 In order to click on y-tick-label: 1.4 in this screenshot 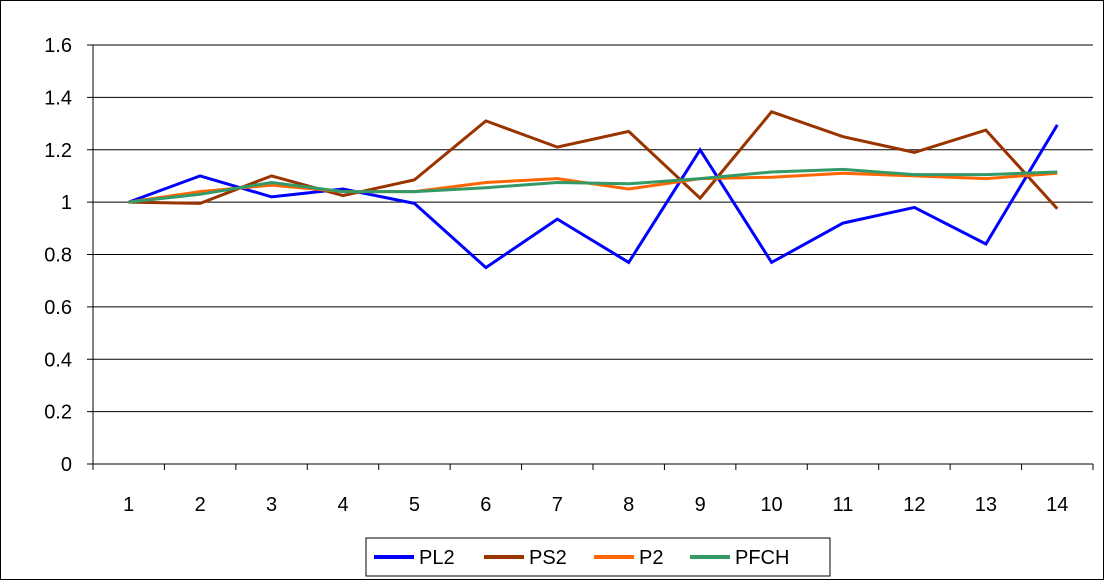, I will do `click(58, 98)`.